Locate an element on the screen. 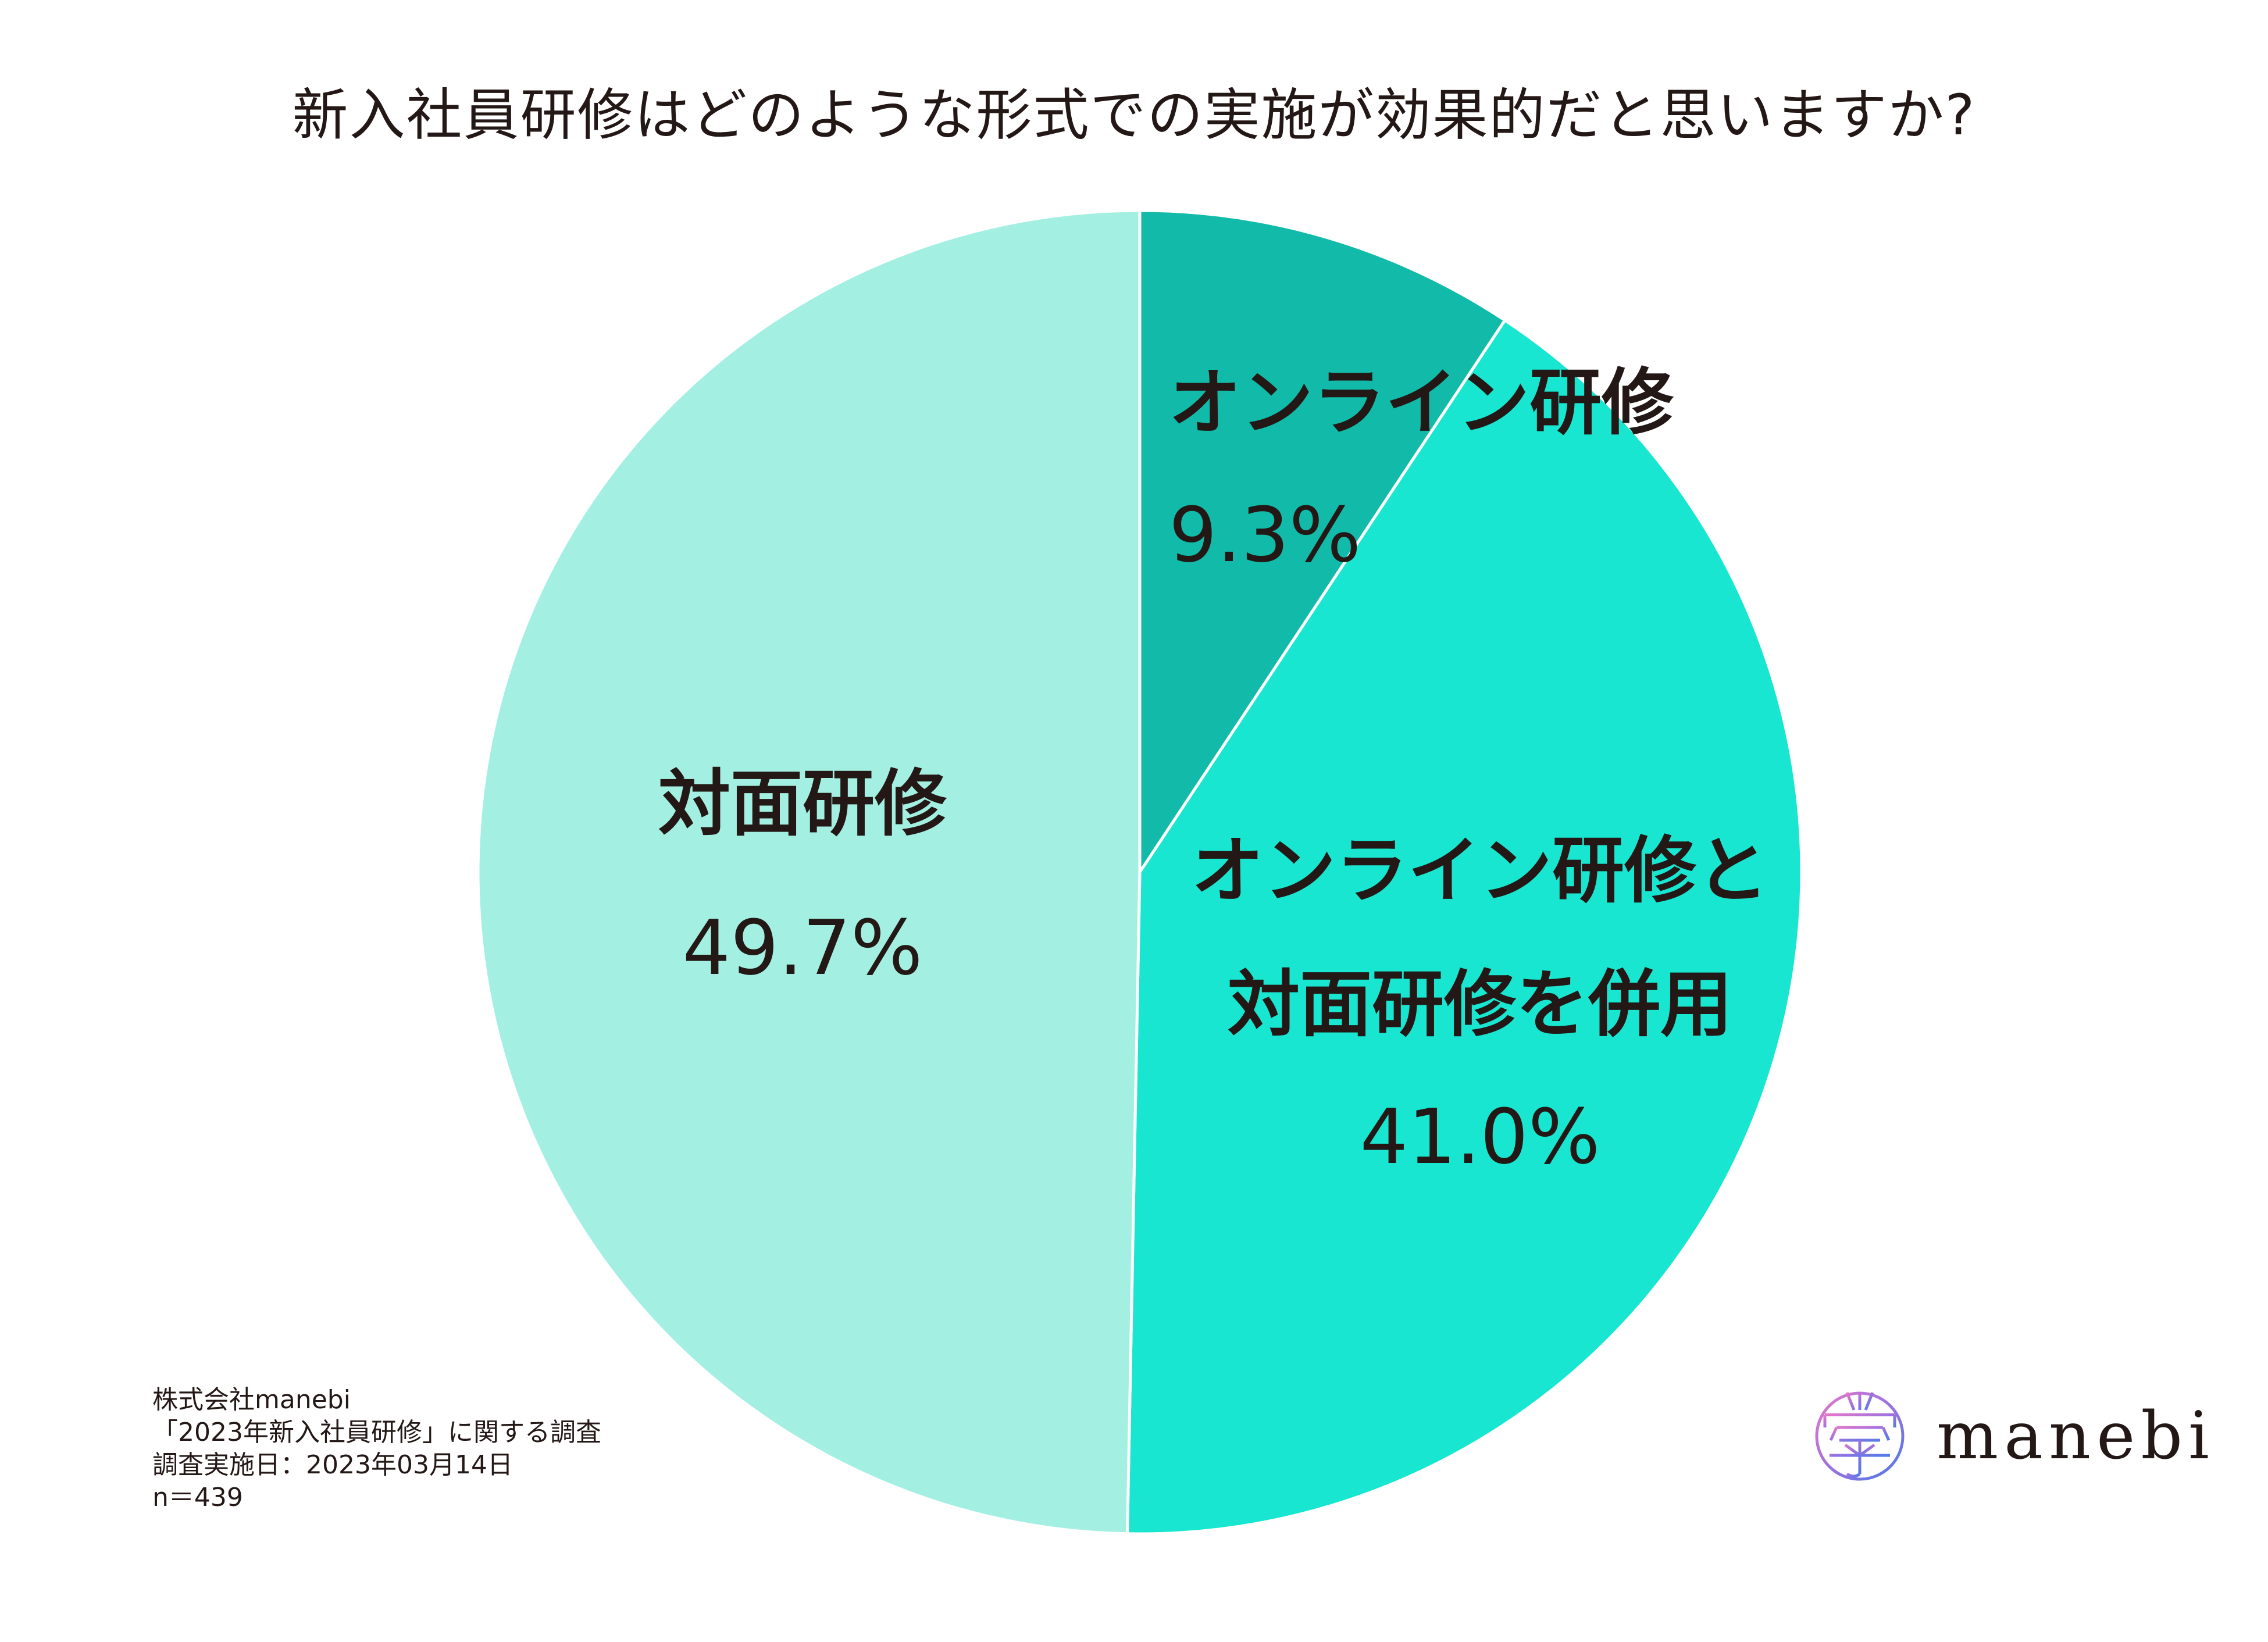  manebi-logo-mark-icon is located at coordinates (1860, 1436).